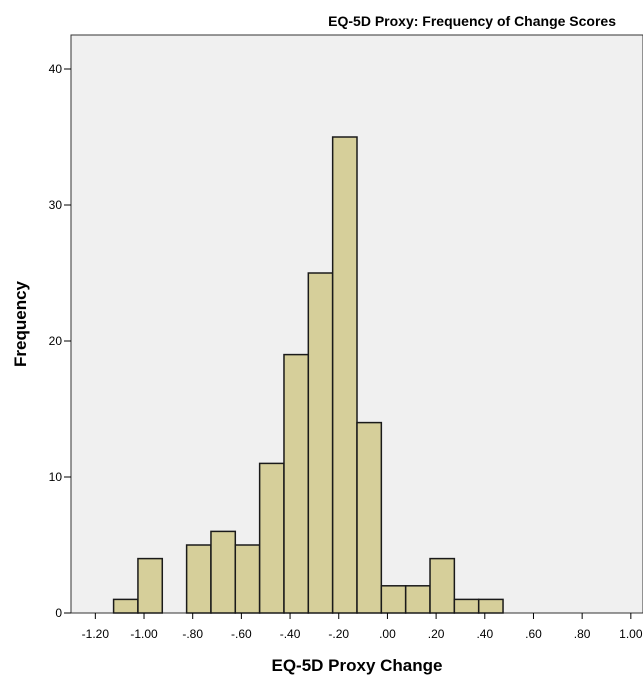 This screenshot has height=682, width=643. I want to click on x-tick-label-3: -.60, so click(241, 634).